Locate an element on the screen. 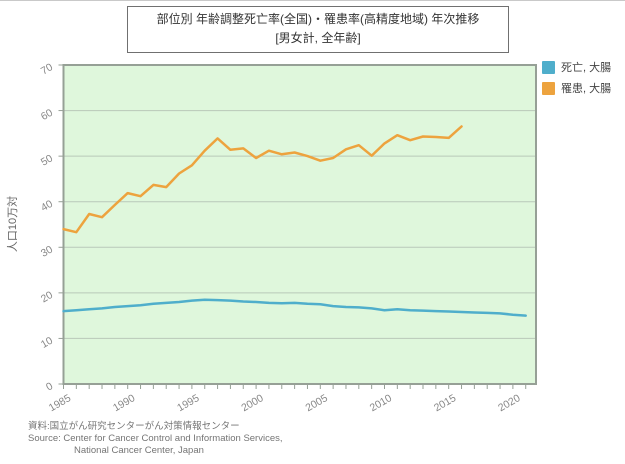 The width and height of the screenshot is (625, 464). x-tick-label: 1985 is located at coordinates (60, 403).